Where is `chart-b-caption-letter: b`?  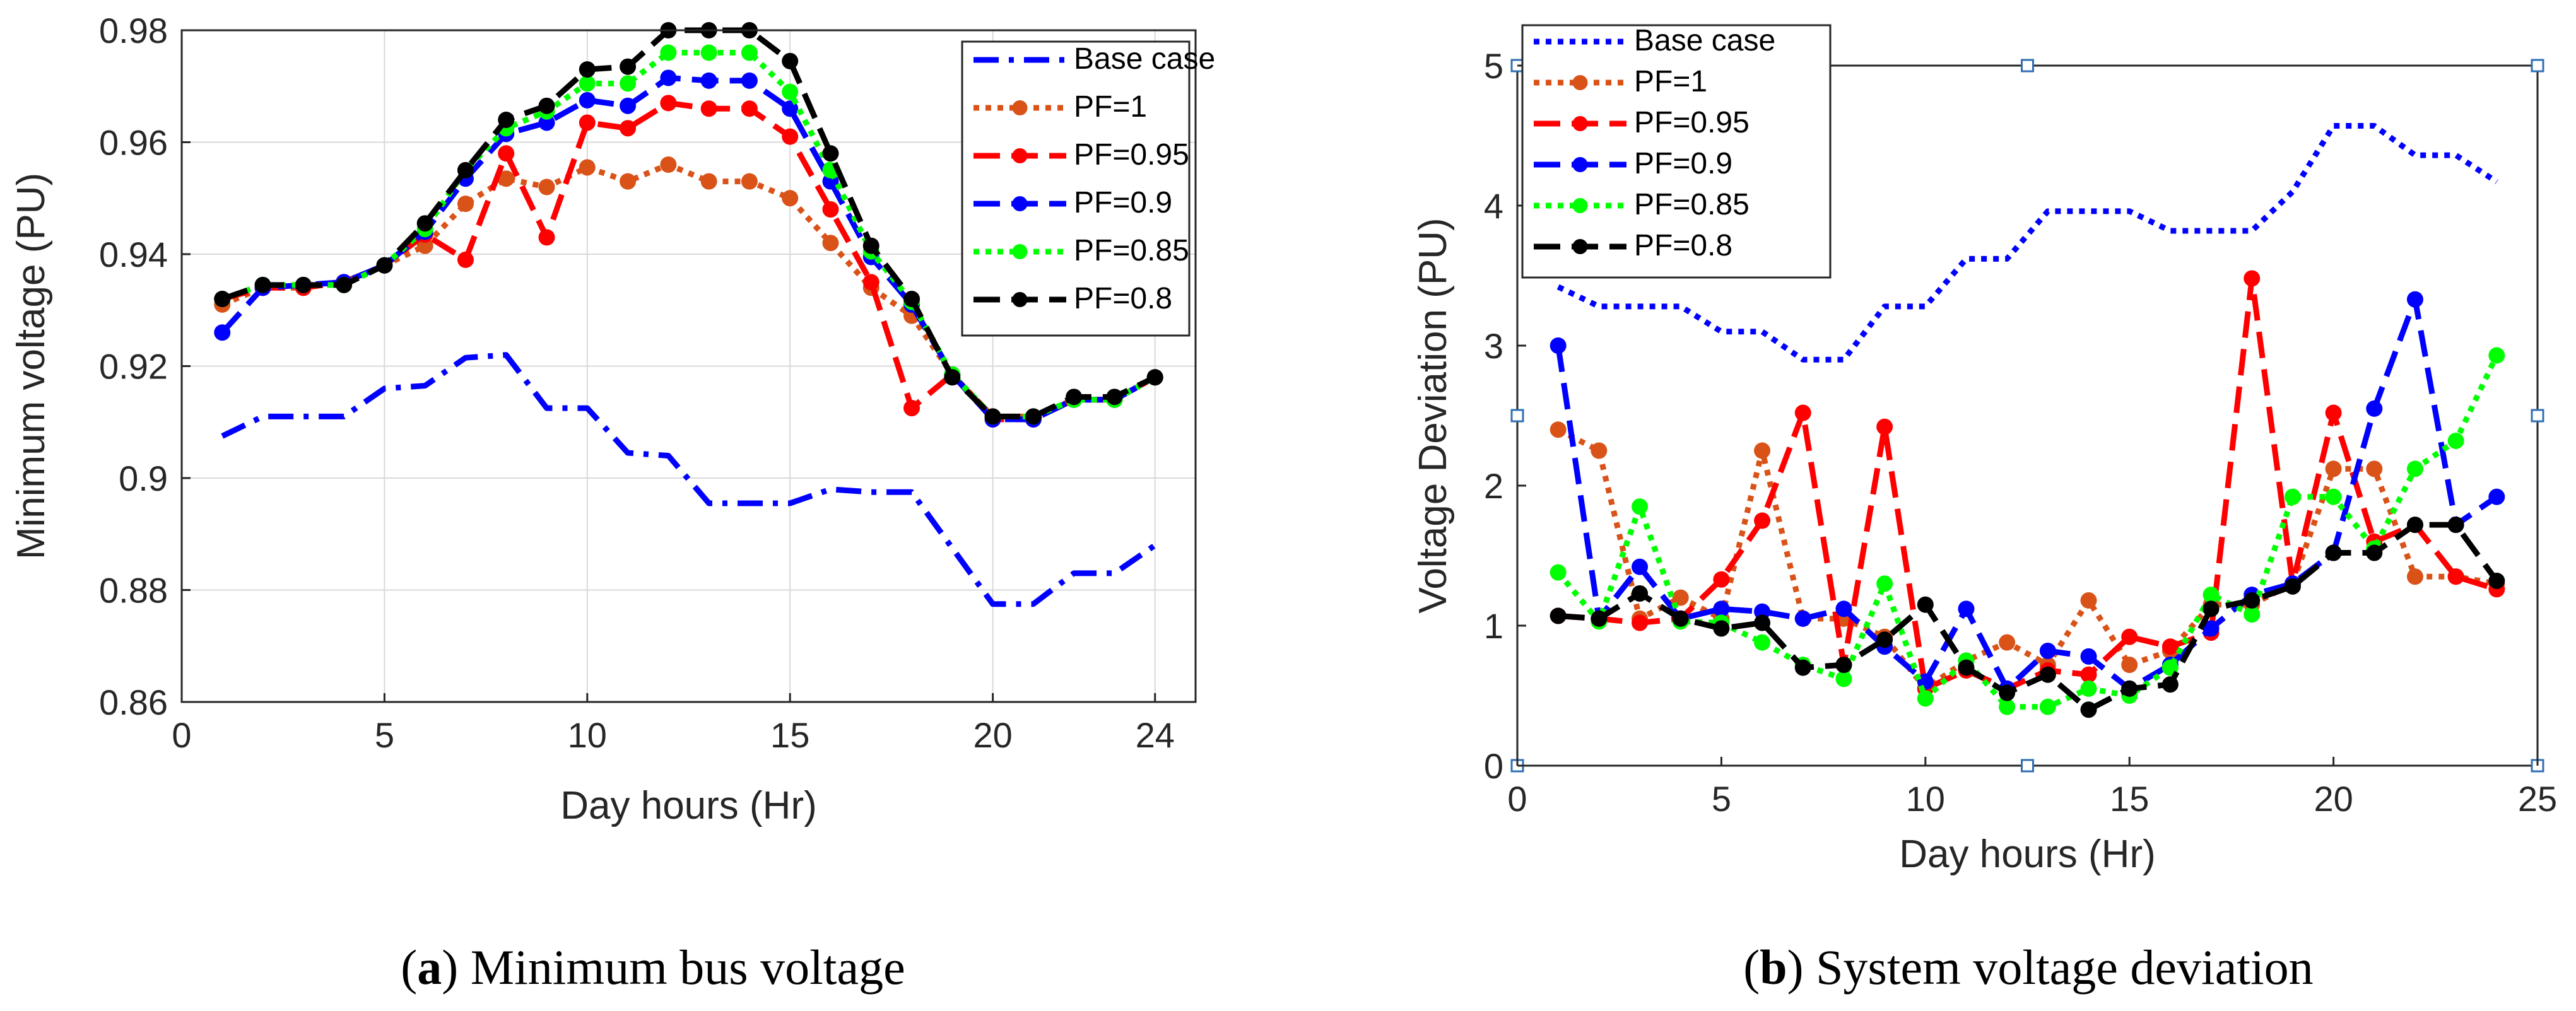
chart-b-caption-letter: b is located at coordinates (1773, 968).